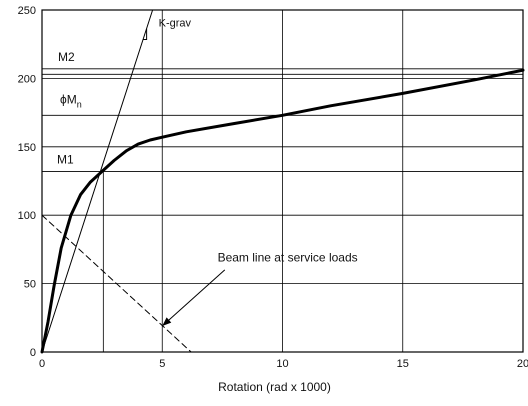 The width and height of the screenshot is (528, 406). Describe the element at coordinates (116, 283) in the screenshot. I see `series-dashed` at that location.